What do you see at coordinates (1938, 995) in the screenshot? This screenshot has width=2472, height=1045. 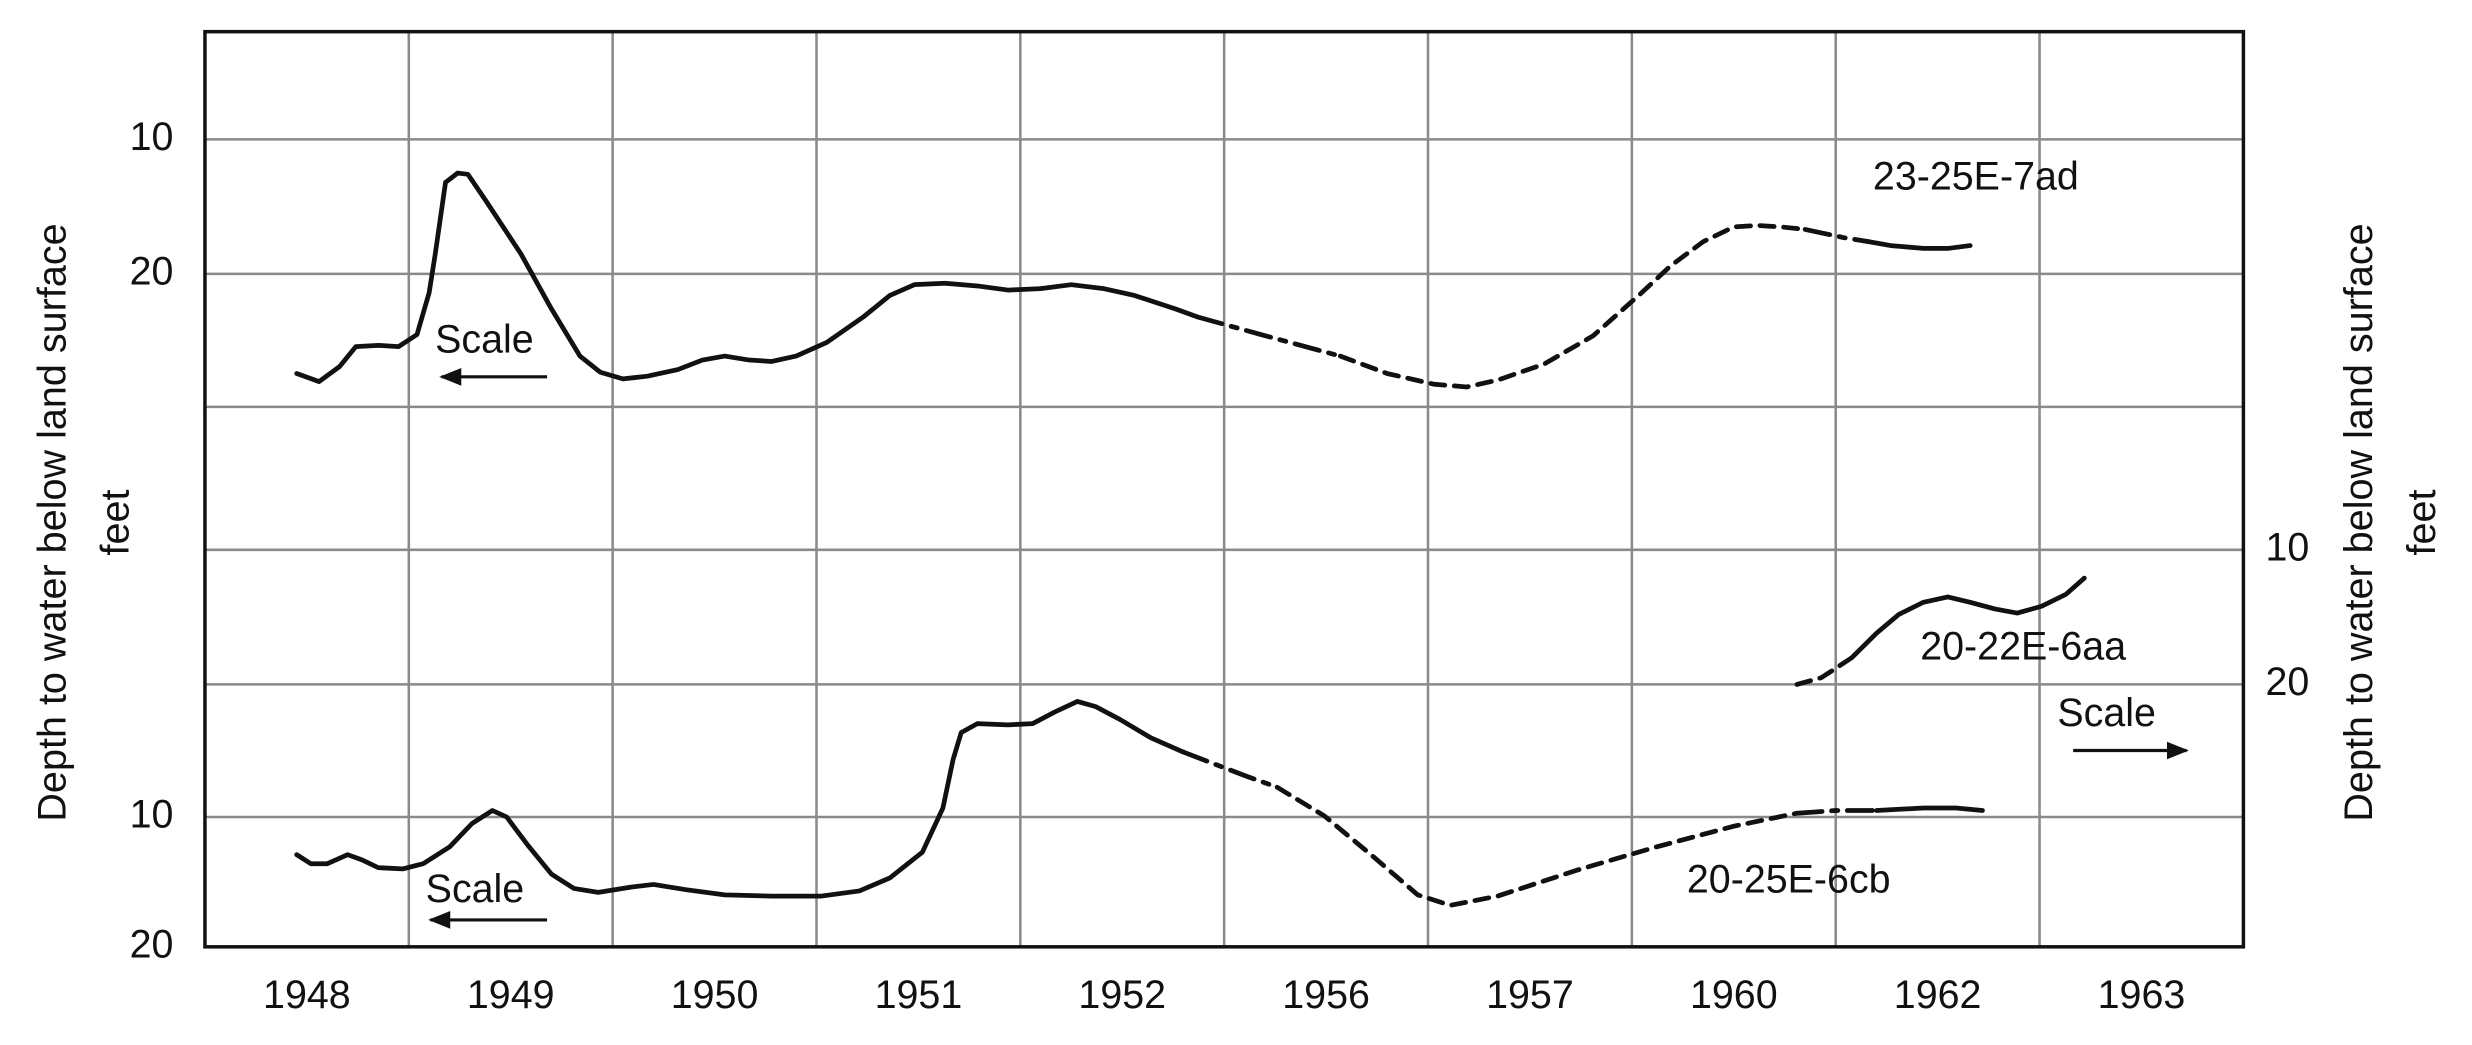 I see `x-tick-label: 1962` at bounding box center [1938, 995].